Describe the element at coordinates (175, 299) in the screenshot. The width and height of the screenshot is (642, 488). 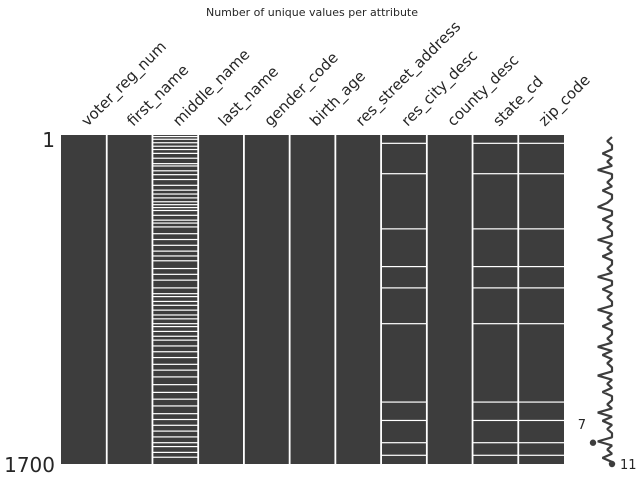
I see `matrix-column-middle_name` at that location.